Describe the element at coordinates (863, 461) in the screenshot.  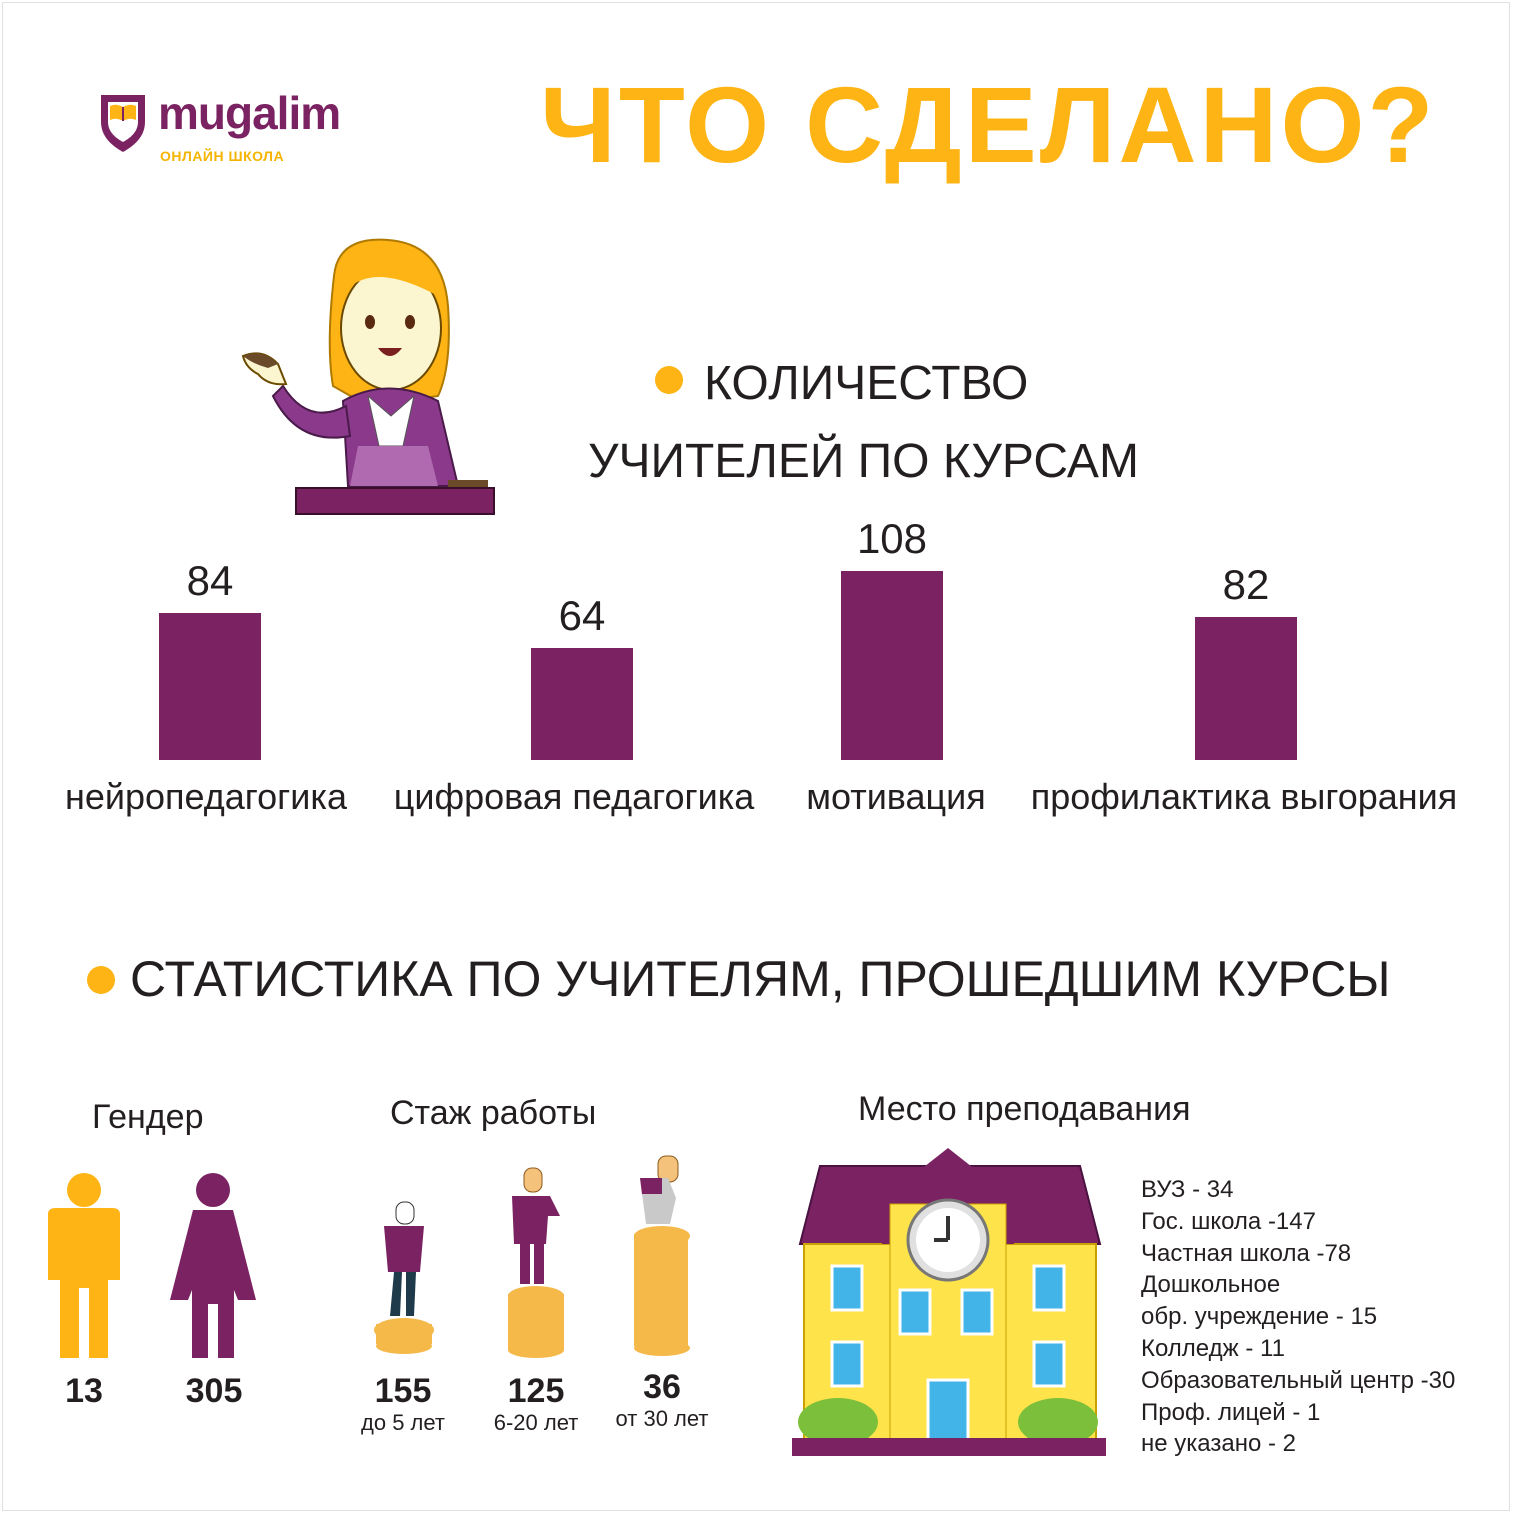
I see `section-courses-title-line2: УЧИТЕЛЕЙ ПО КУРСАМ` at that location.